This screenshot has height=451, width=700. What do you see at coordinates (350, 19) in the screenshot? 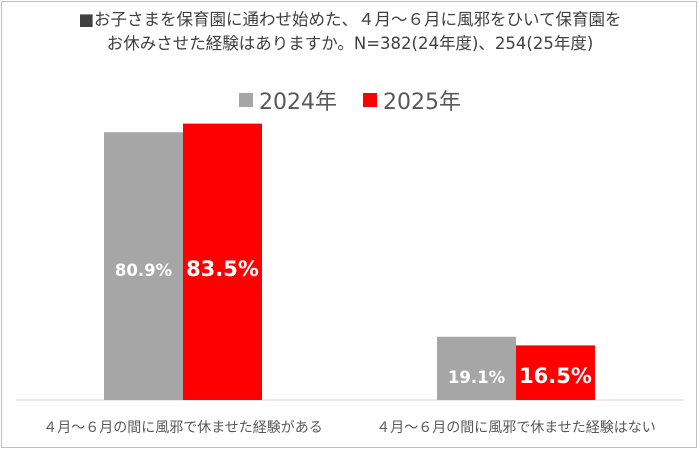
I see `chart-title-line-1: ■お子さまを保育園に通わせ始めた、４月～６月に風邪をひいて保育園を` at bounding box center [350, 19].